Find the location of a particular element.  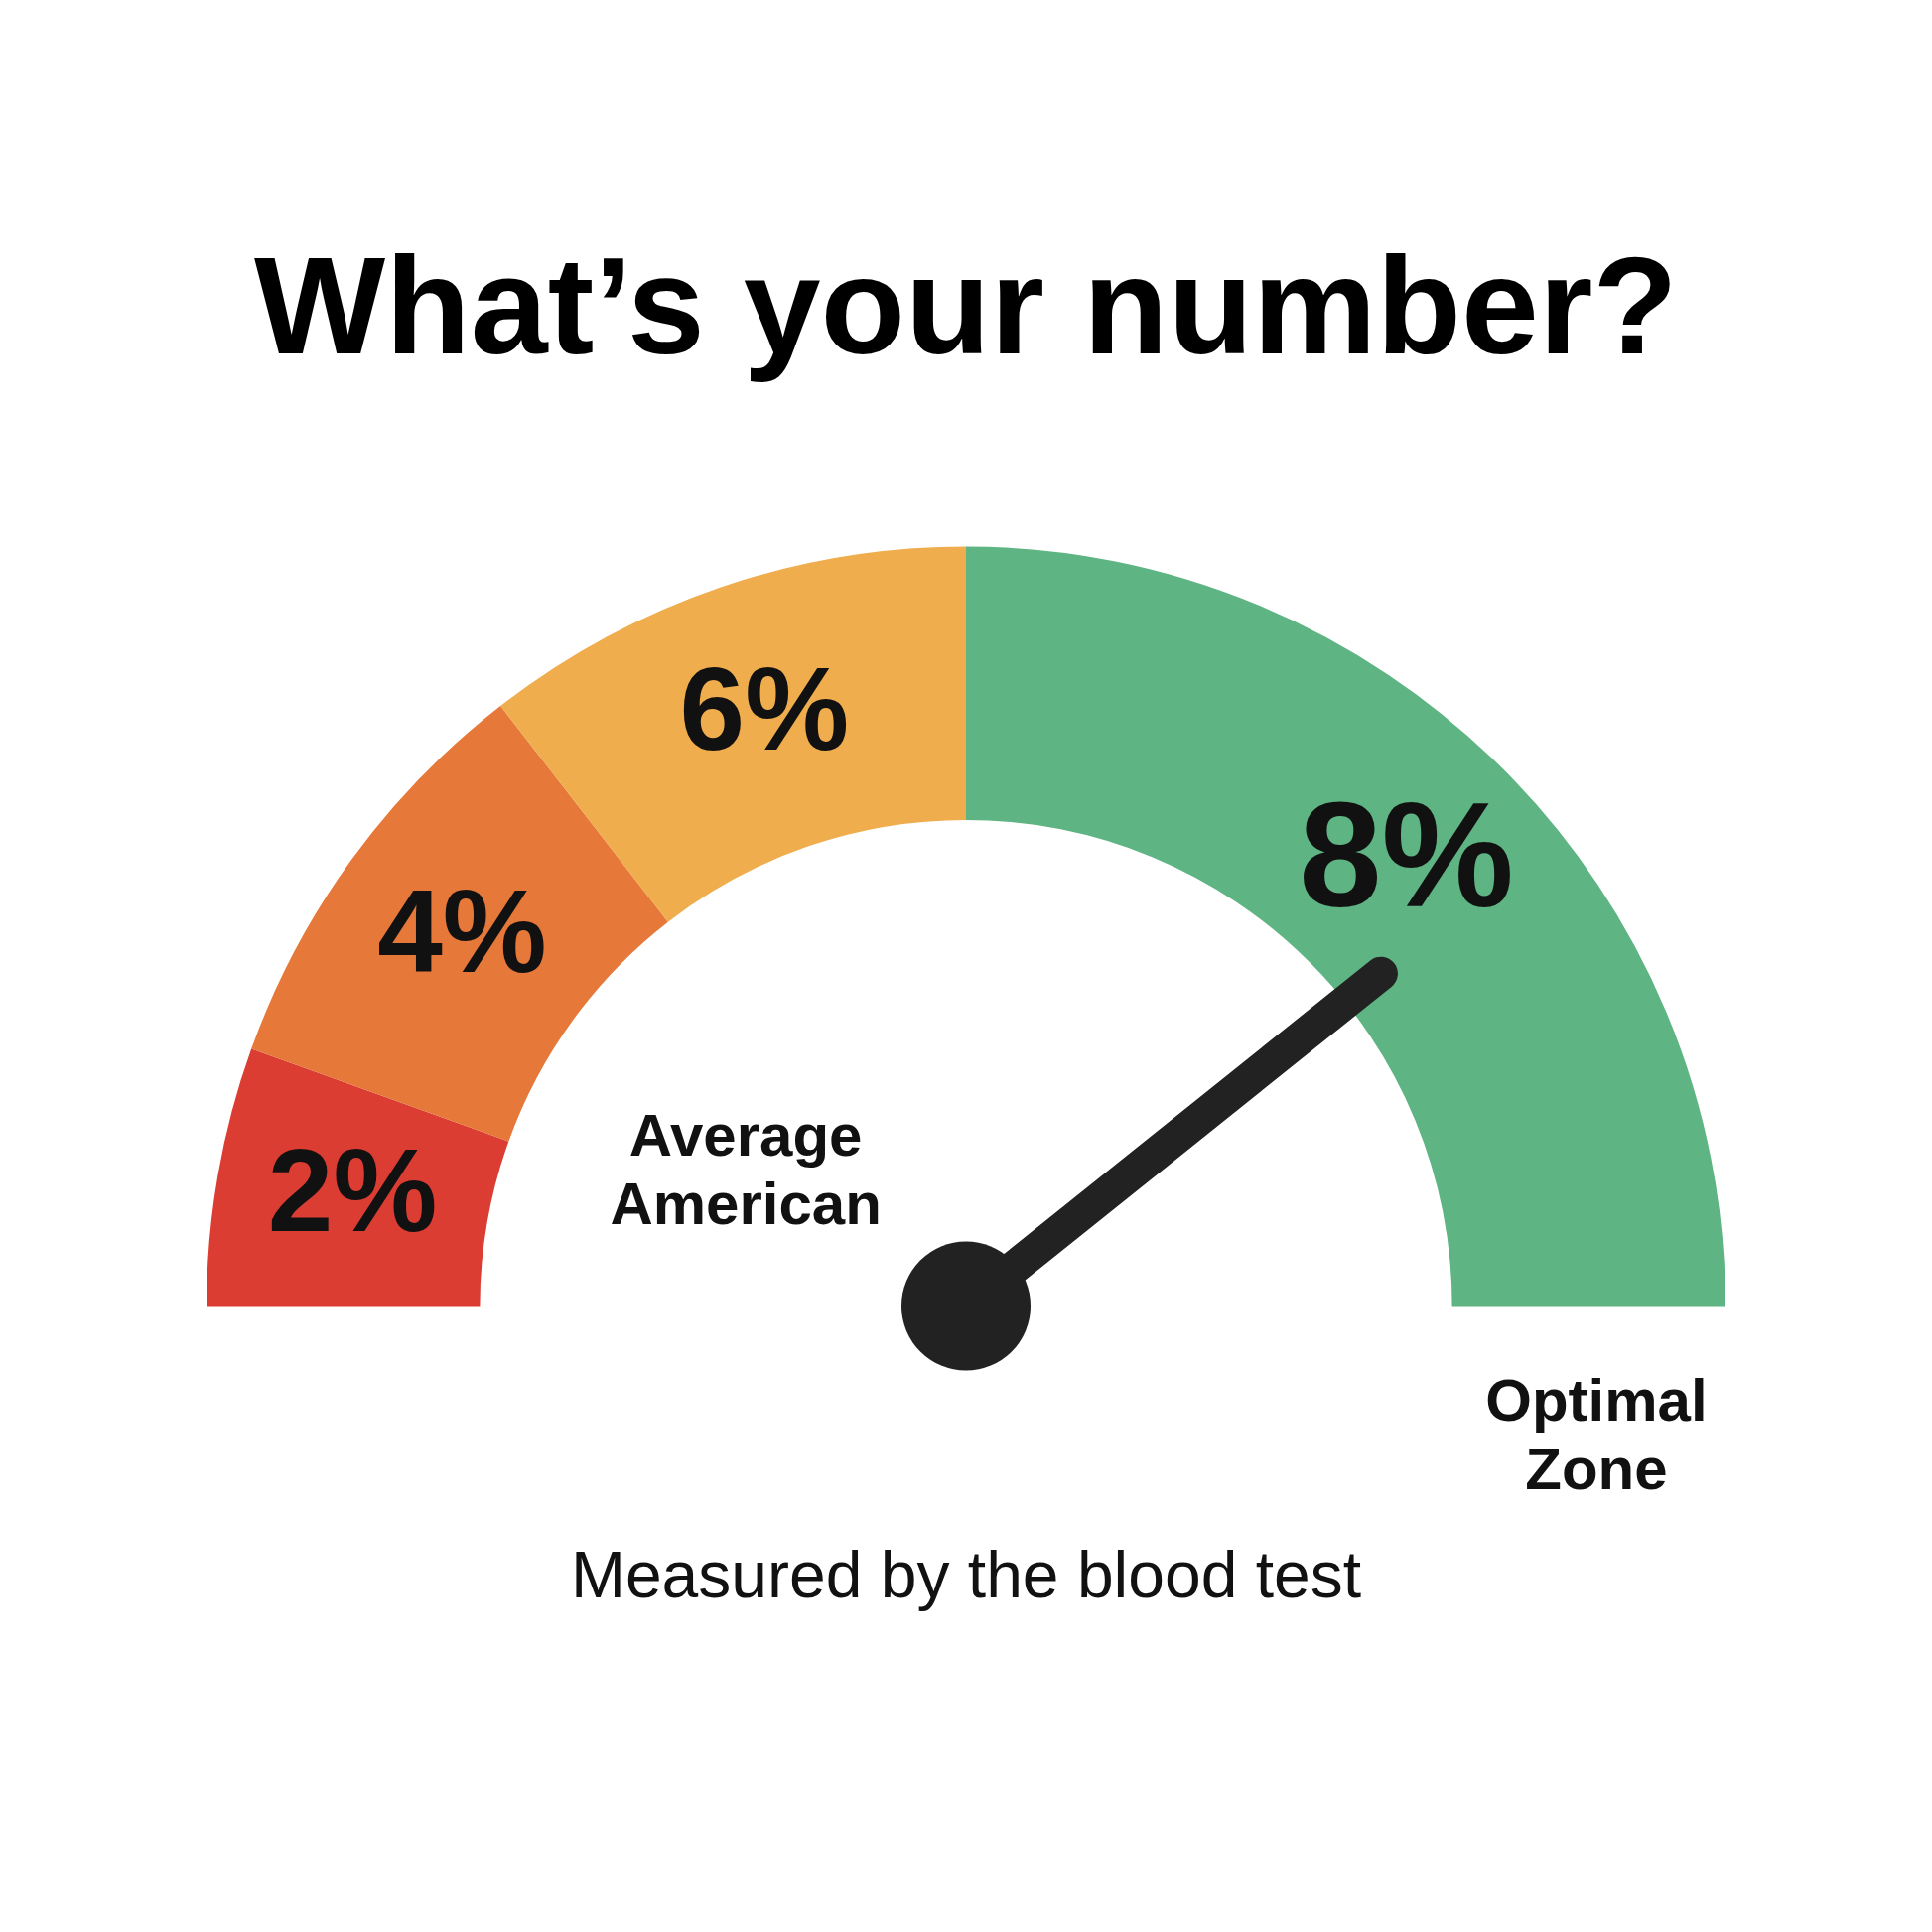

text: Optimal Zone is located at coordinates (1597, 1435).